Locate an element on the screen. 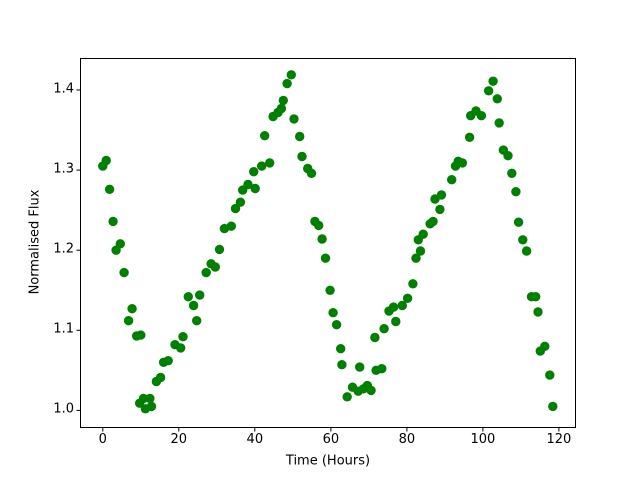 The image size is (640, 480). y-tick-label: 1.4 is located at coordinates (63, 89).